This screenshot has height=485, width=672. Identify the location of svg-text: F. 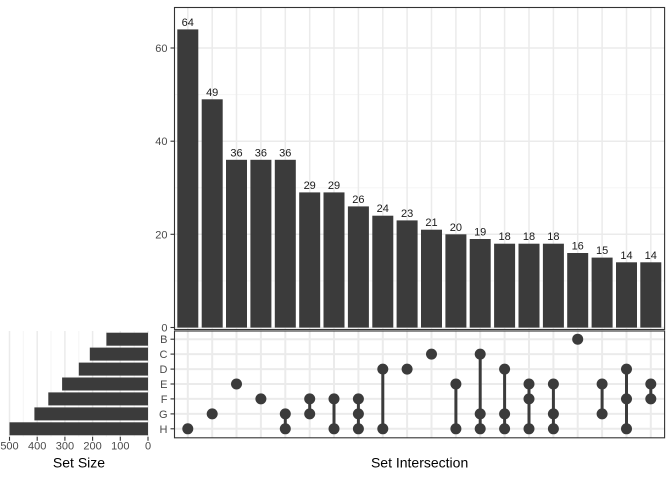
(164, 400).